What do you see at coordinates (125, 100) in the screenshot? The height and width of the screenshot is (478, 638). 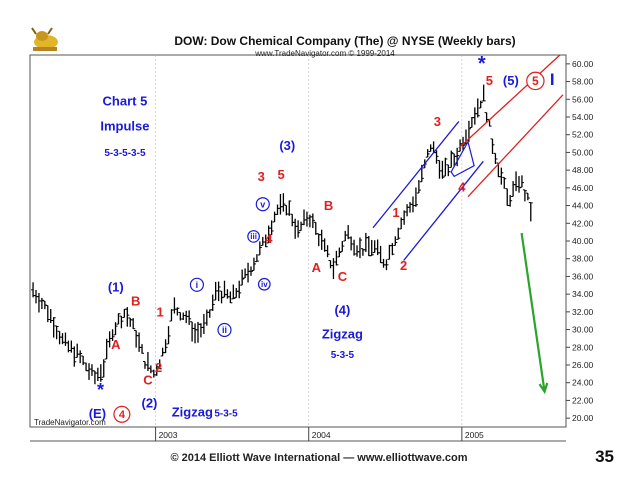 I see `wave-label: Chart 5` at bounding box center [125, 100].